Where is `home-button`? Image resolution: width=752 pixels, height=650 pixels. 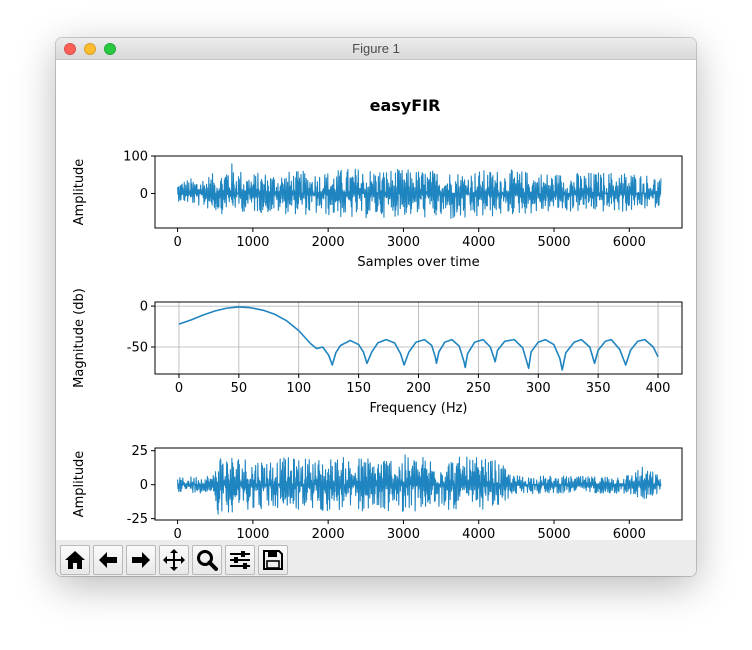 home-button is located at coordinates (75, 560).